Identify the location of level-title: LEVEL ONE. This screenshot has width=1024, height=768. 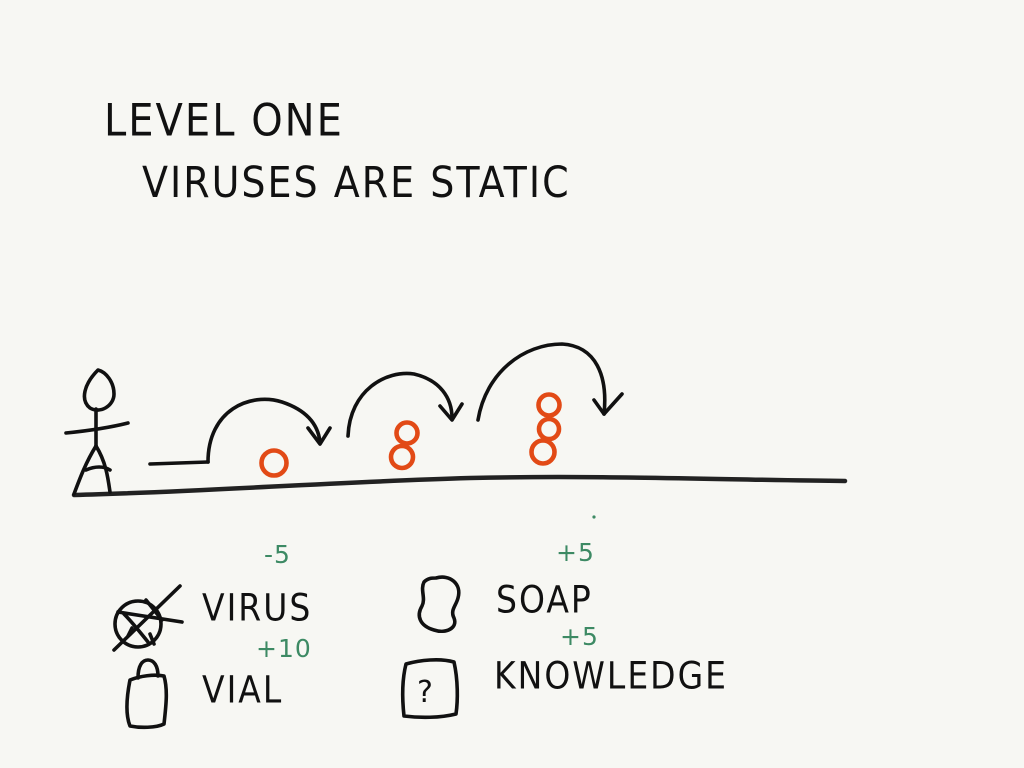
(224, 121).